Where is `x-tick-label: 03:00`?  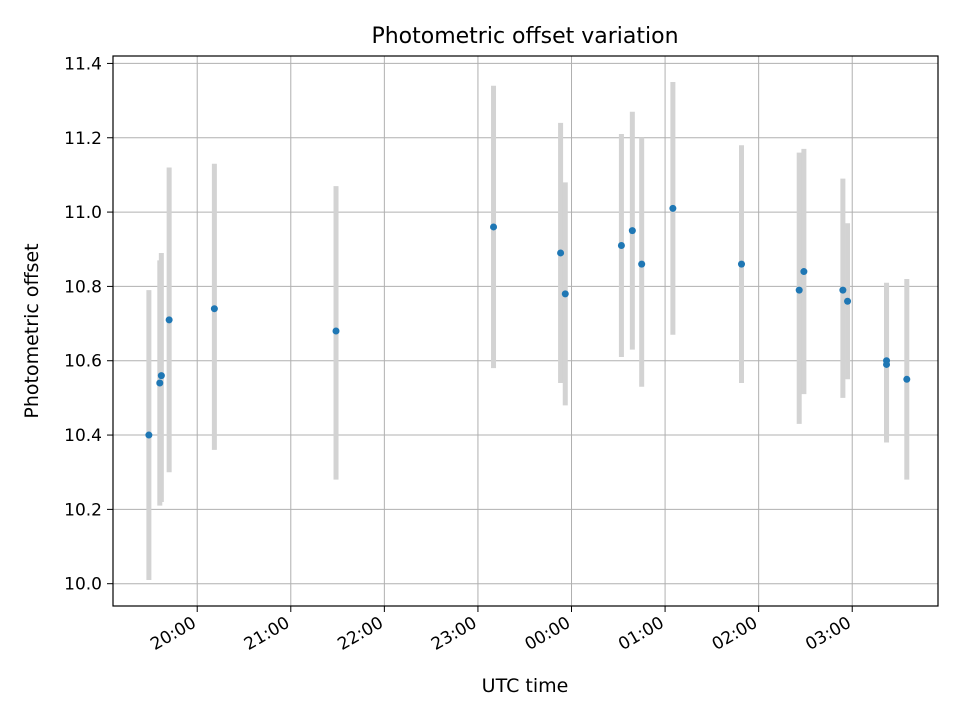 x-tick-label: 03:00 is located at coordinates (828, 634).